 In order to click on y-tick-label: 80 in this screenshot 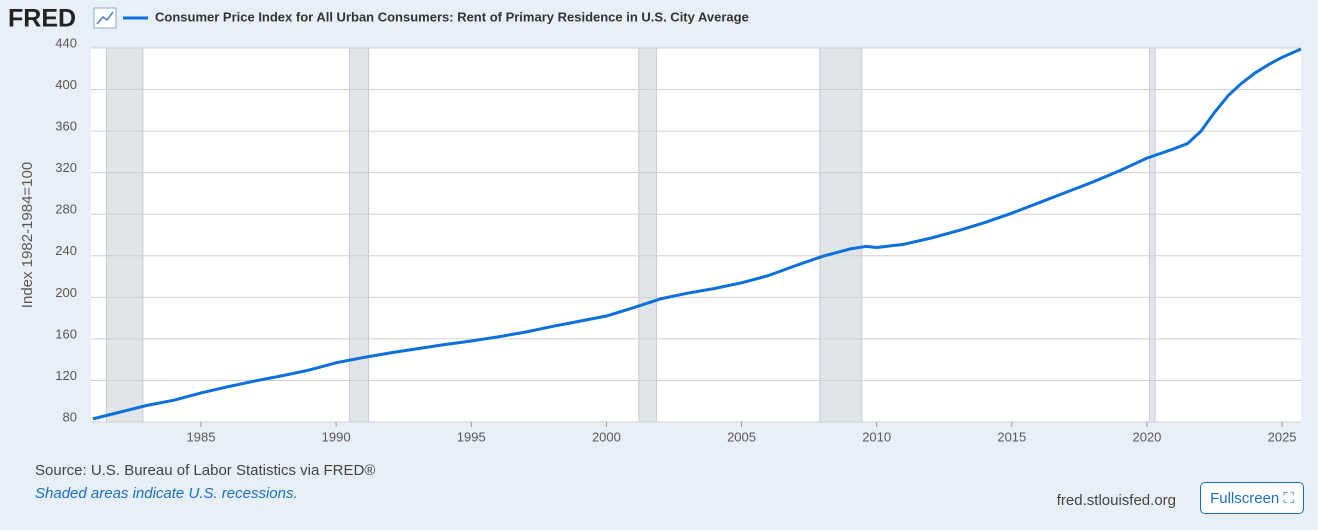, I will do `click(70, 416)`.